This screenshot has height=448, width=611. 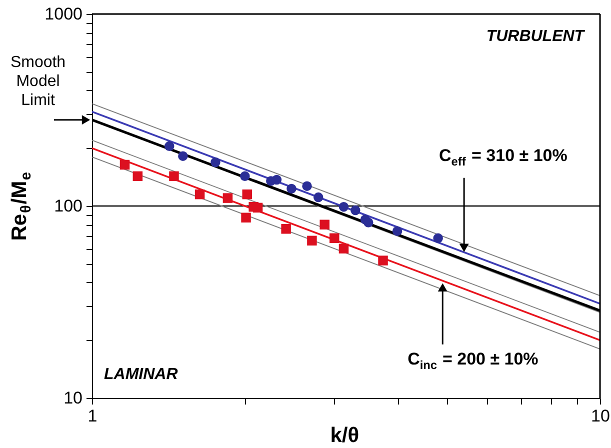 I want to click on y-tick-label: 10, so click(x=73, y=398).